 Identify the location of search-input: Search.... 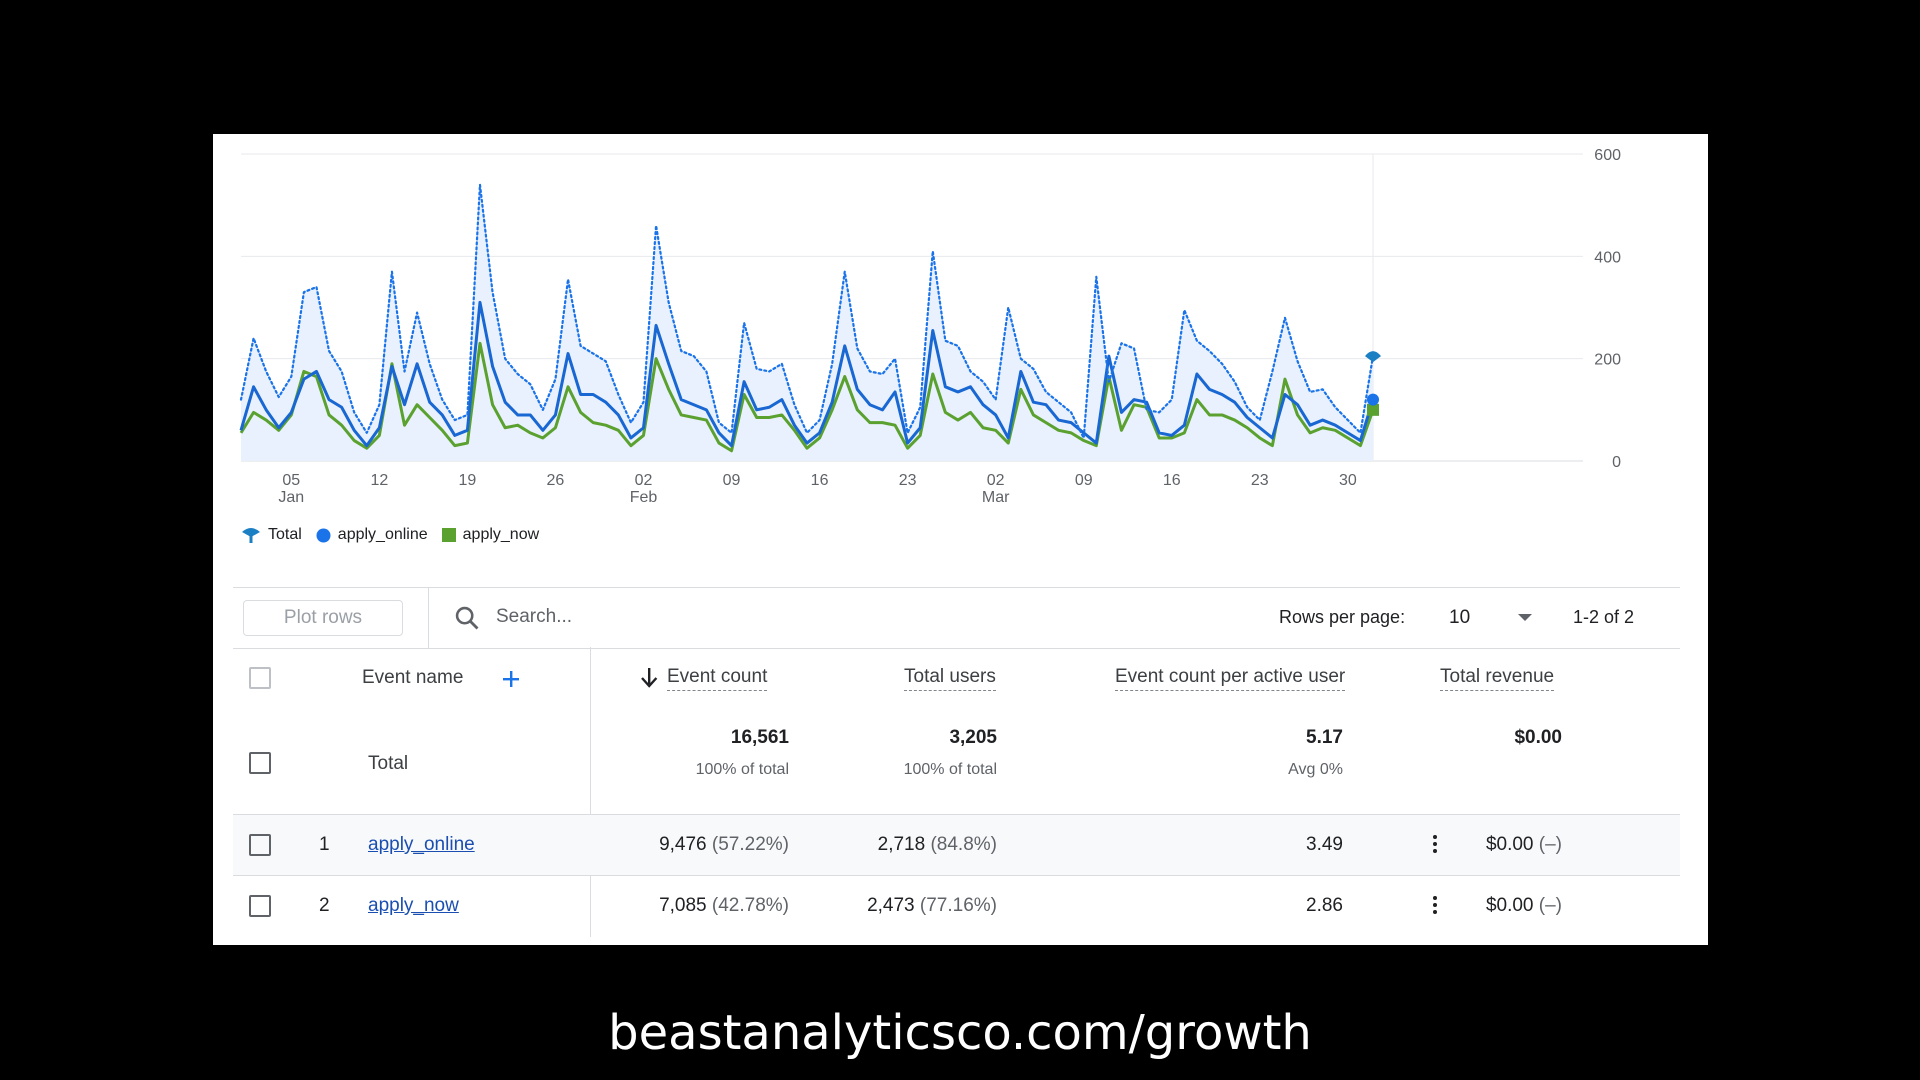
(534, 616).